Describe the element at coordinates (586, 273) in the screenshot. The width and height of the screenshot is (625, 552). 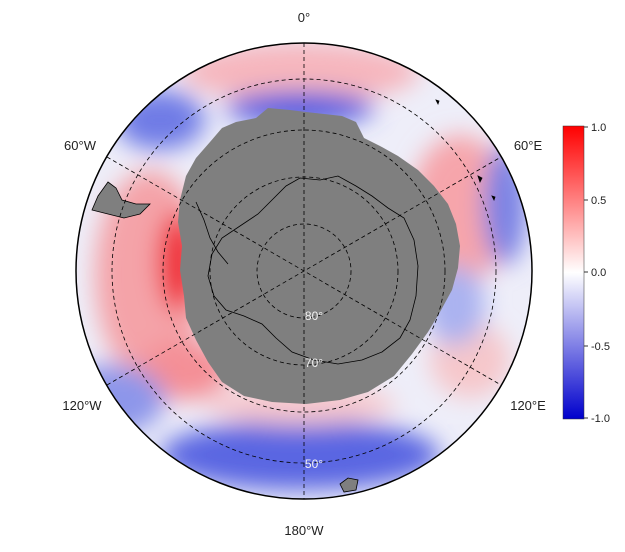
I see `colorbar: 1.0 0.5 0.0 -0.5 -1.0` at that location.